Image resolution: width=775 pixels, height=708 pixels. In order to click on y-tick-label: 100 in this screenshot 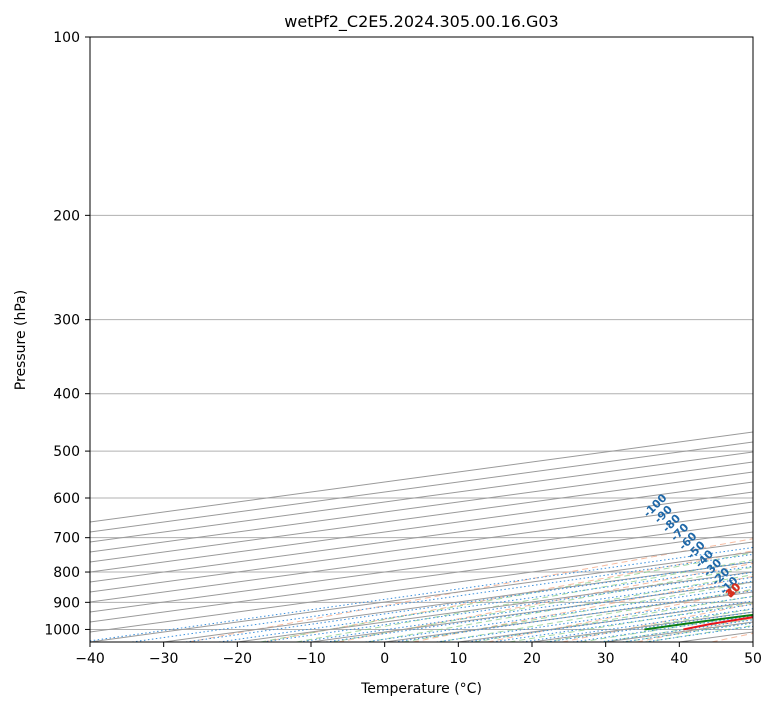, I will do `click(66, 38)`.